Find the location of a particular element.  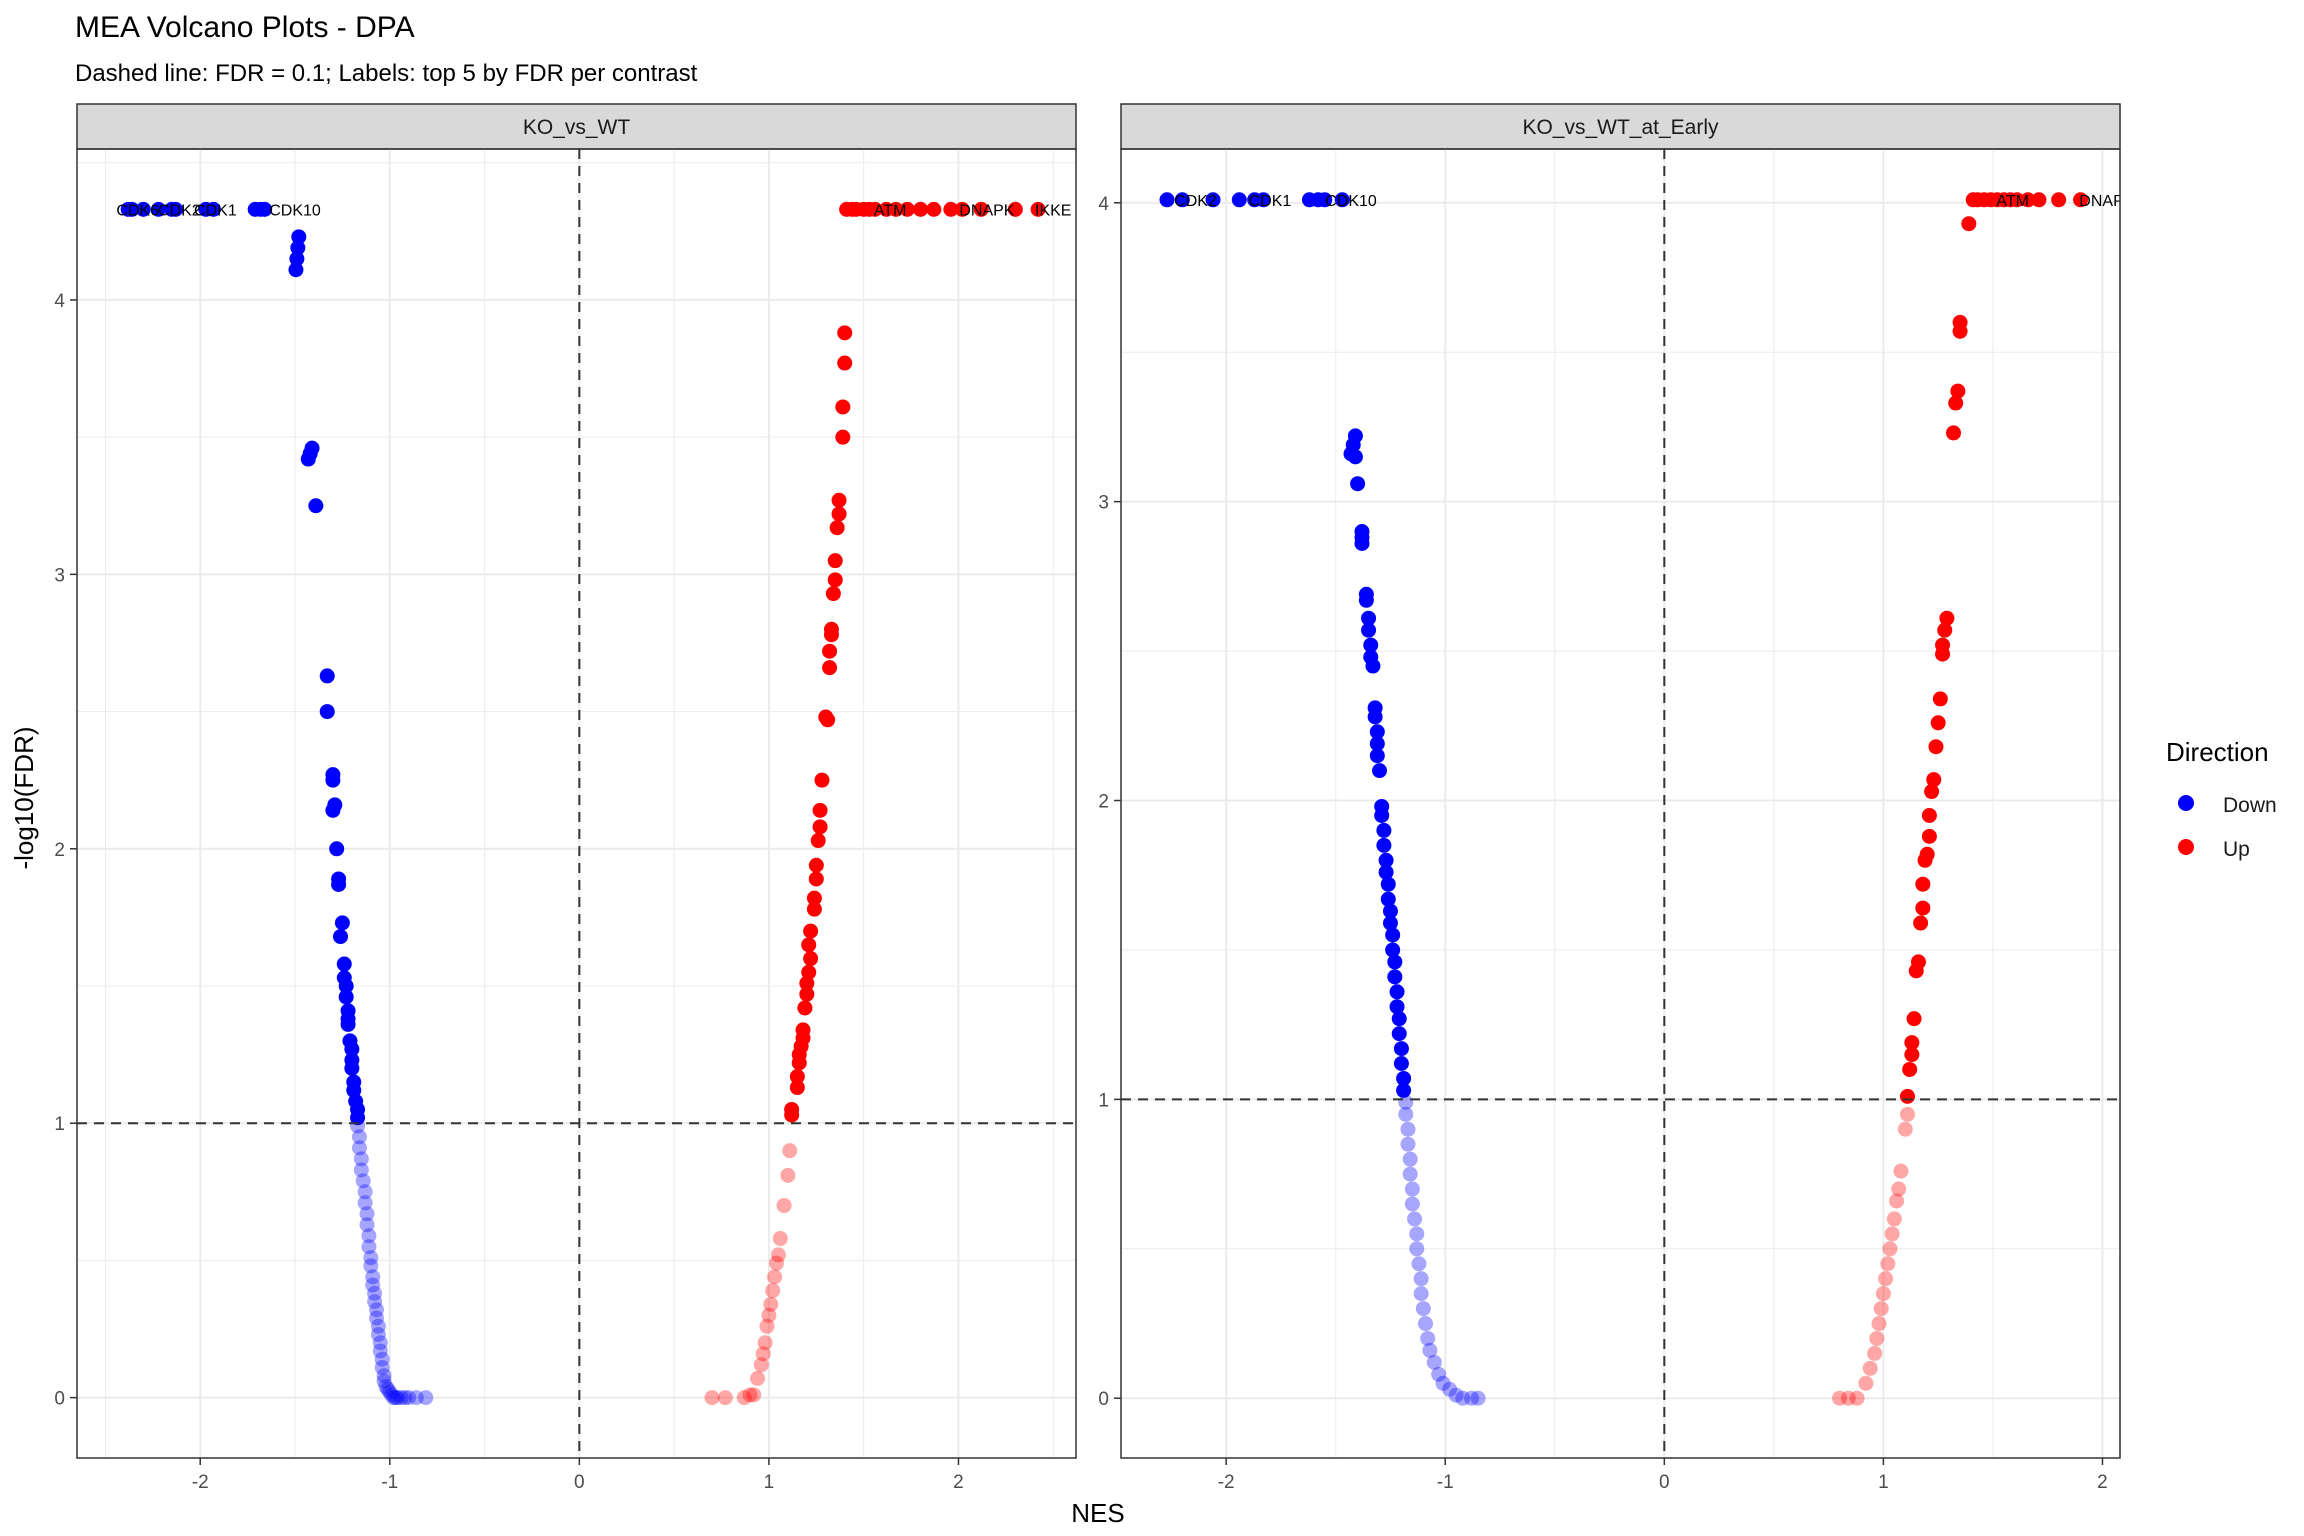

point-label: CDK6 is located at coordinates (137, 210).